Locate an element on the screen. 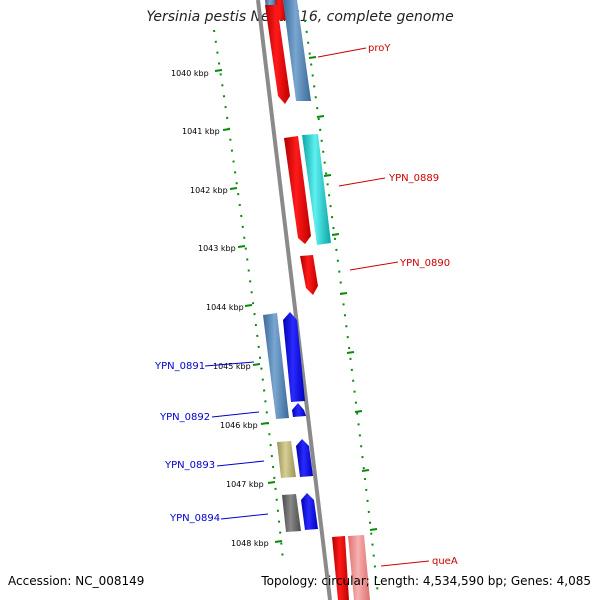  accession-text: Accession: NC_008149 is located at coordinates (76, 581).